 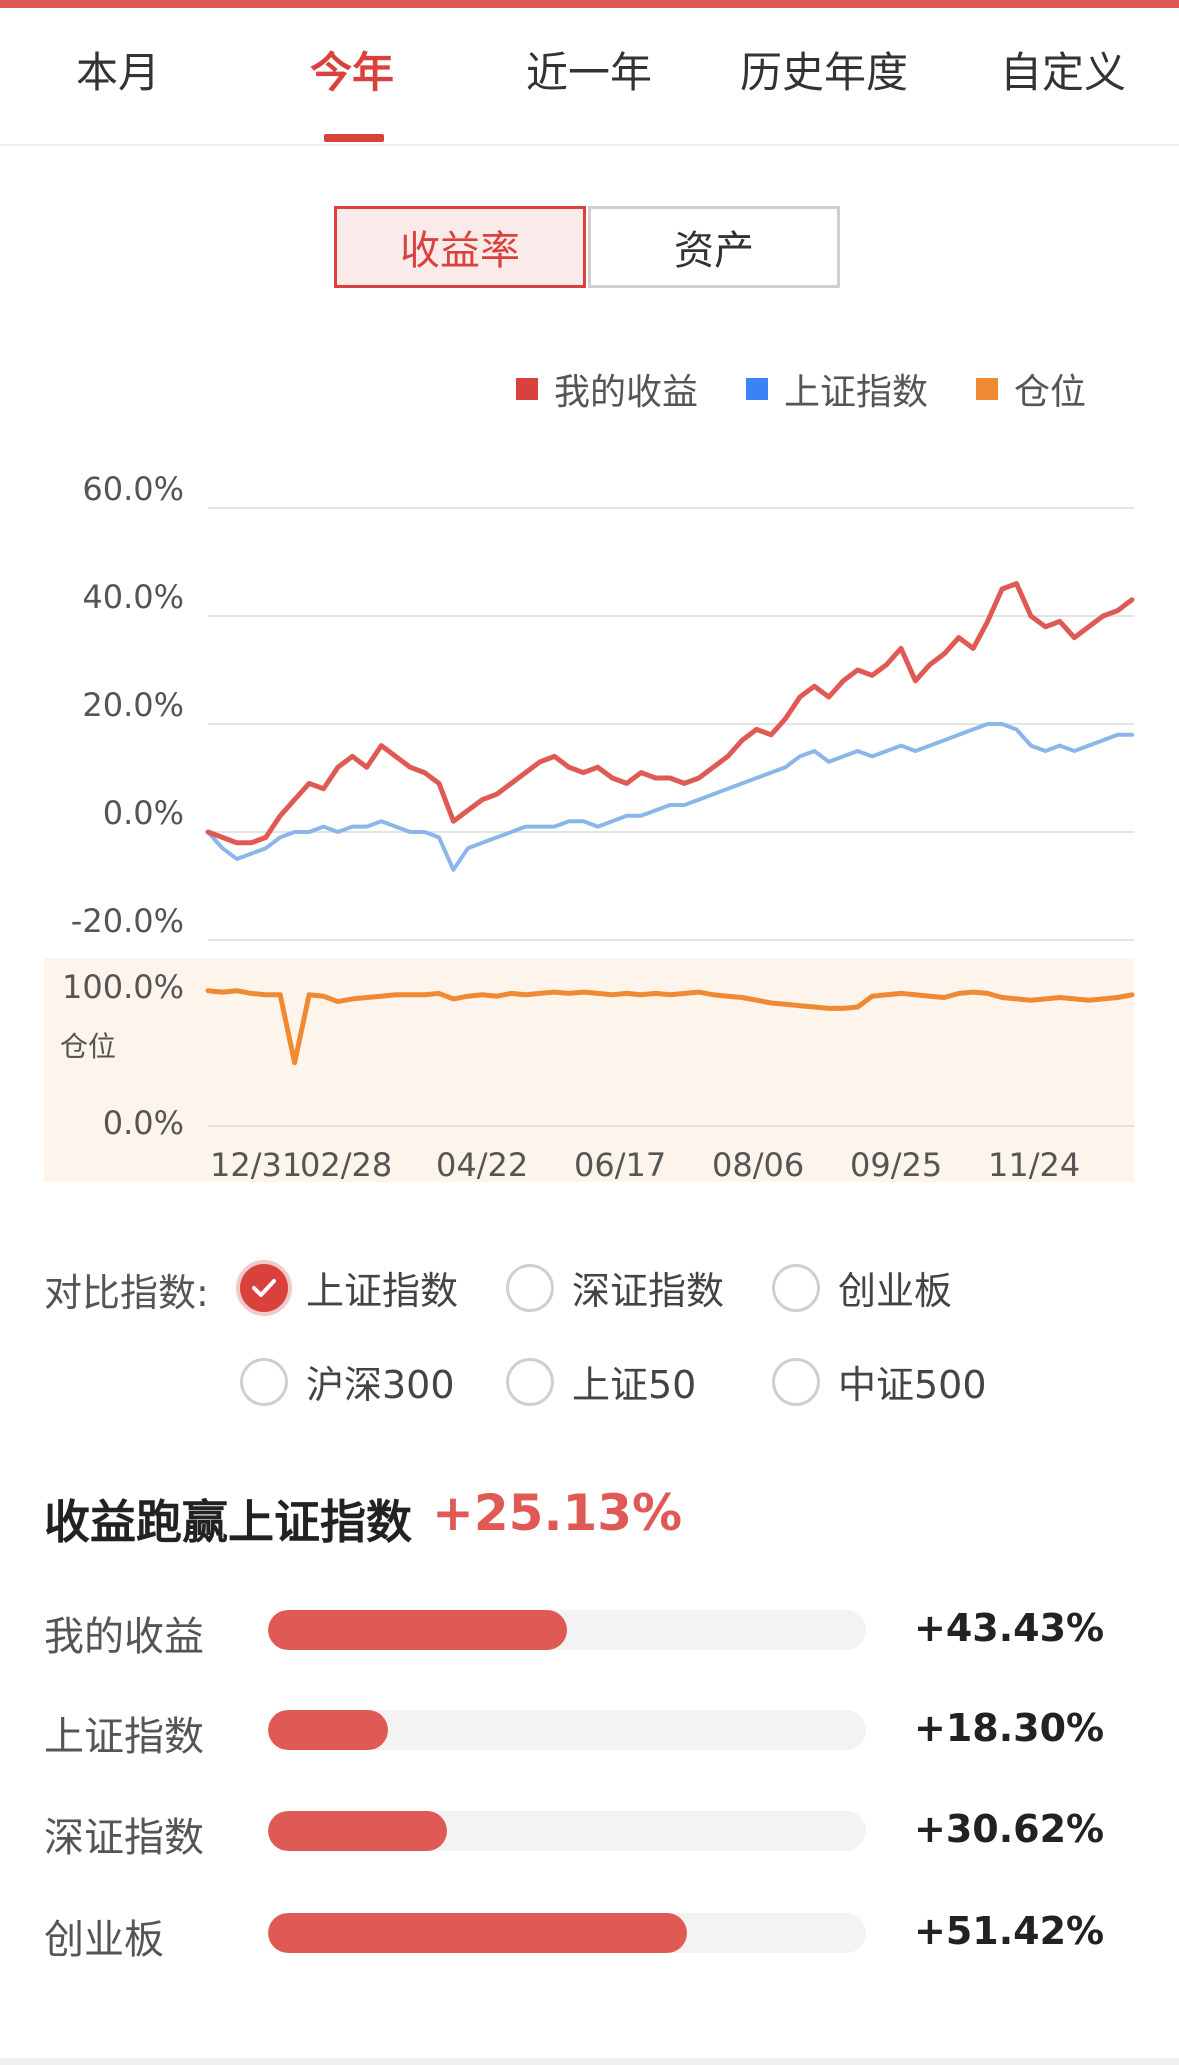 I want to click on tab-history-years: 历史年度, so click(x=824, y=72).